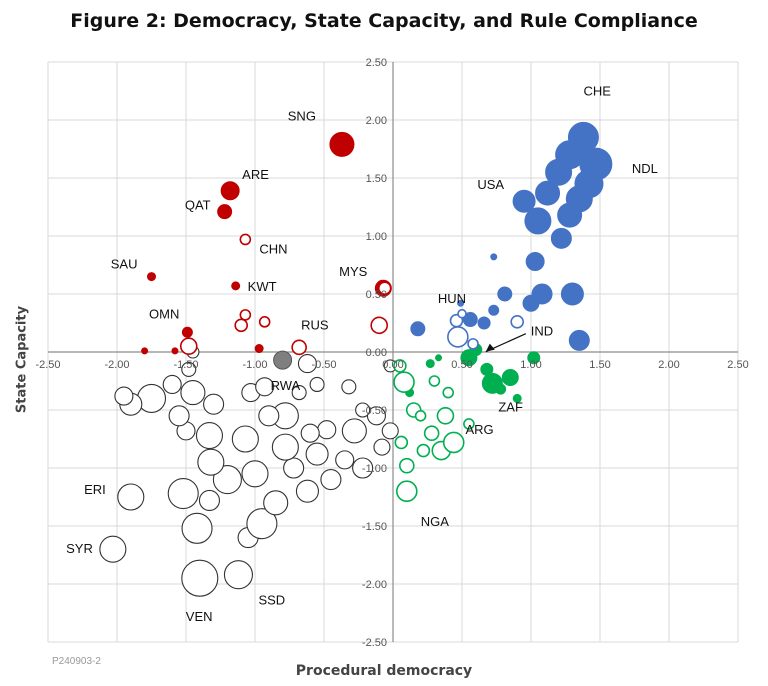 The height and width of the screenshot is (686, 768). I want to click on point-label-nga: NGA, so click(435, 521).